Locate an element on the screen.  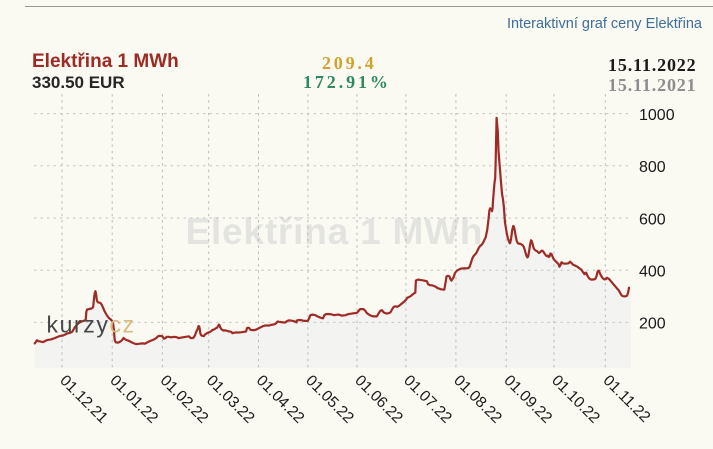
svg-text: kurzycz is located at coordinates (91, 325).